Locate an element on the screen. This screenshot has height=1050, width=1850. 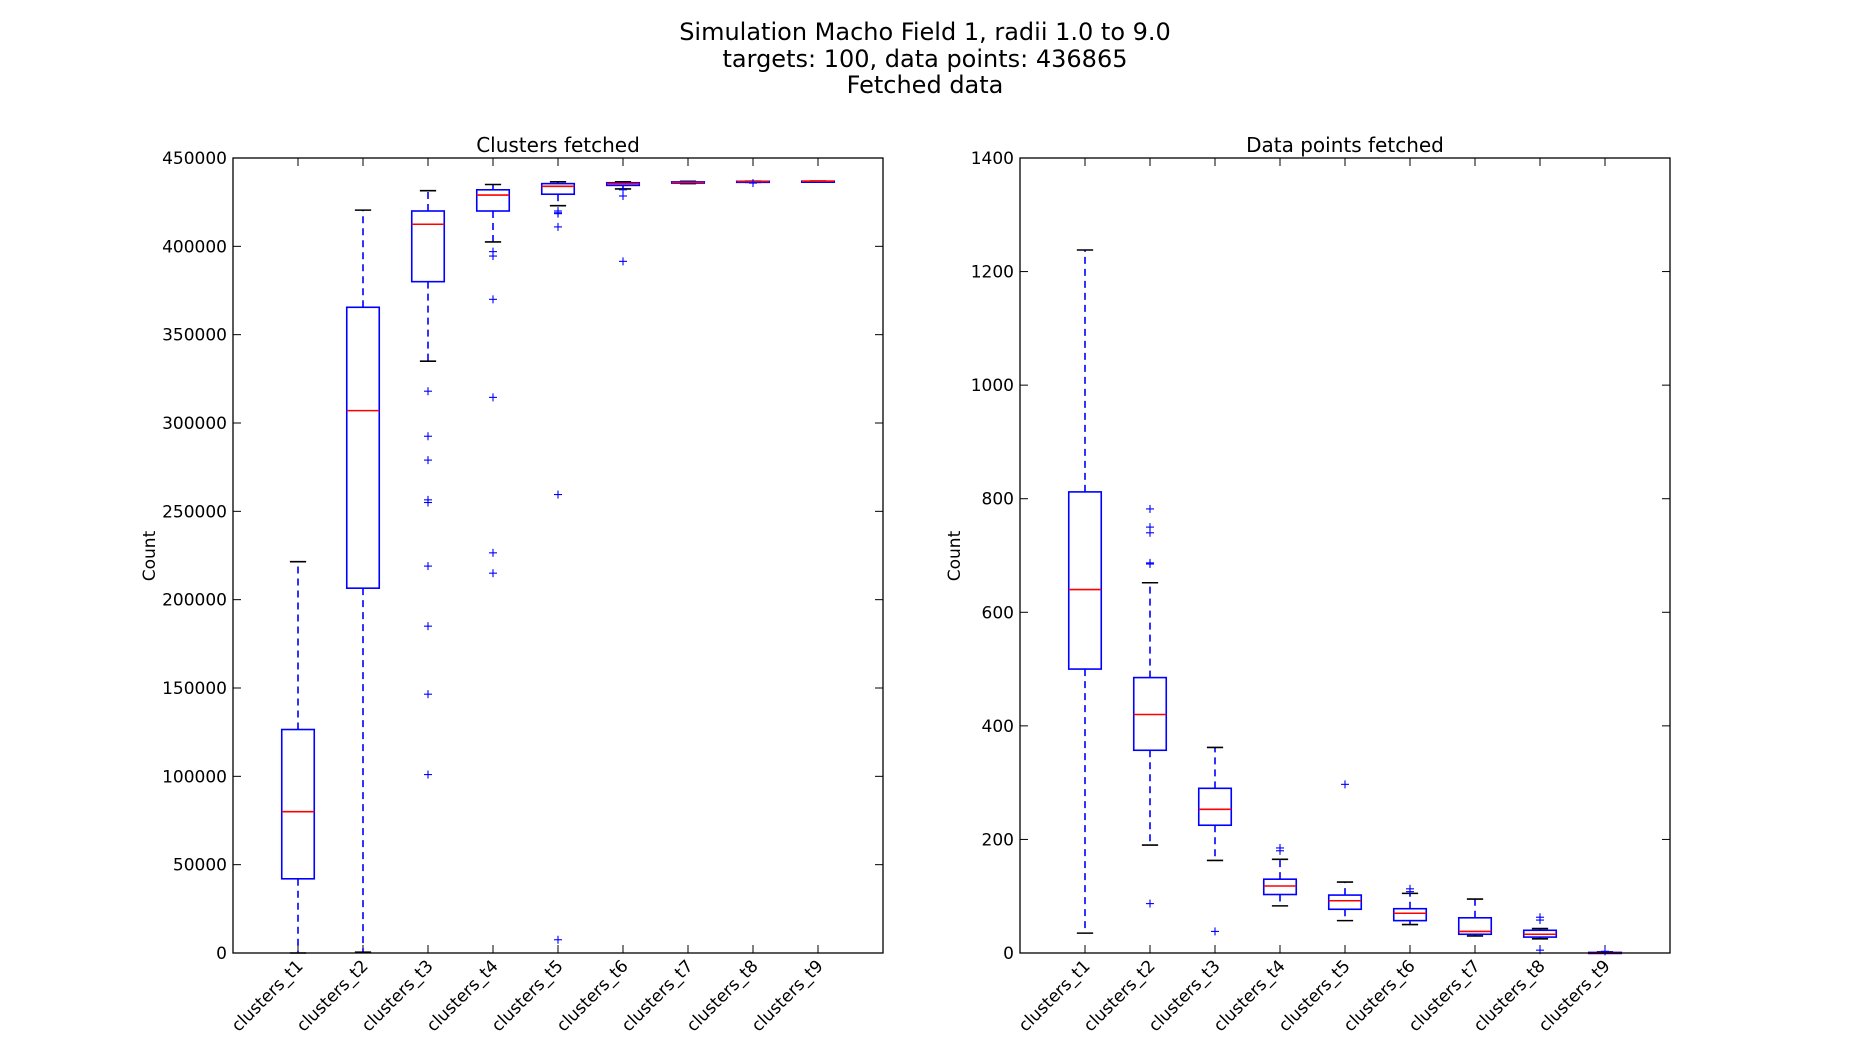
clusters-ytick-label: 250000 is located at coordinates (194, 512).